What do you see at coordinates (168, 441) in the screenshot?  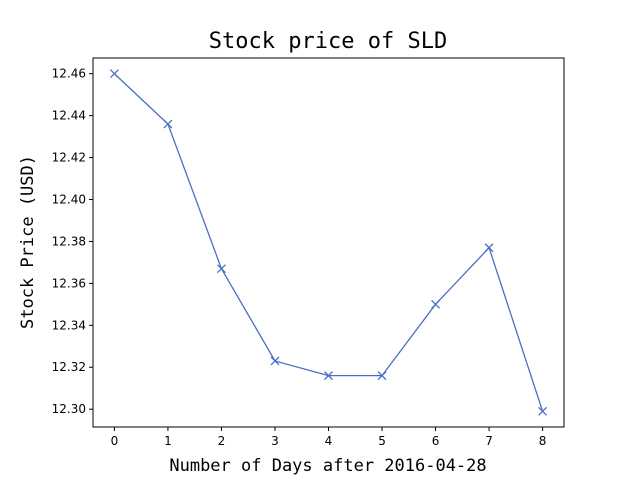 I see `x-tick-label: 1` at bounding box center [168, 441].